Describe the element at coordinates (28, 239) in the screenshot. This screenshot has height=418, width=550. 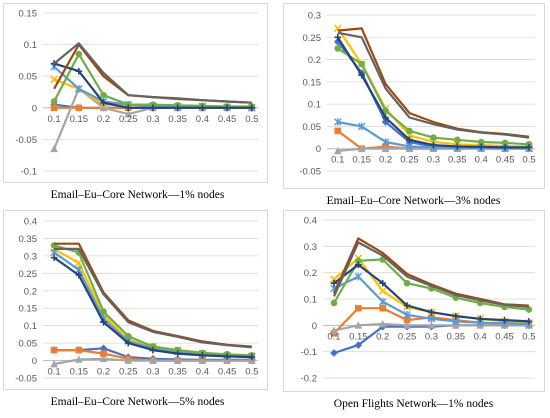
I see `y-tick-label: 0.35` at that location.